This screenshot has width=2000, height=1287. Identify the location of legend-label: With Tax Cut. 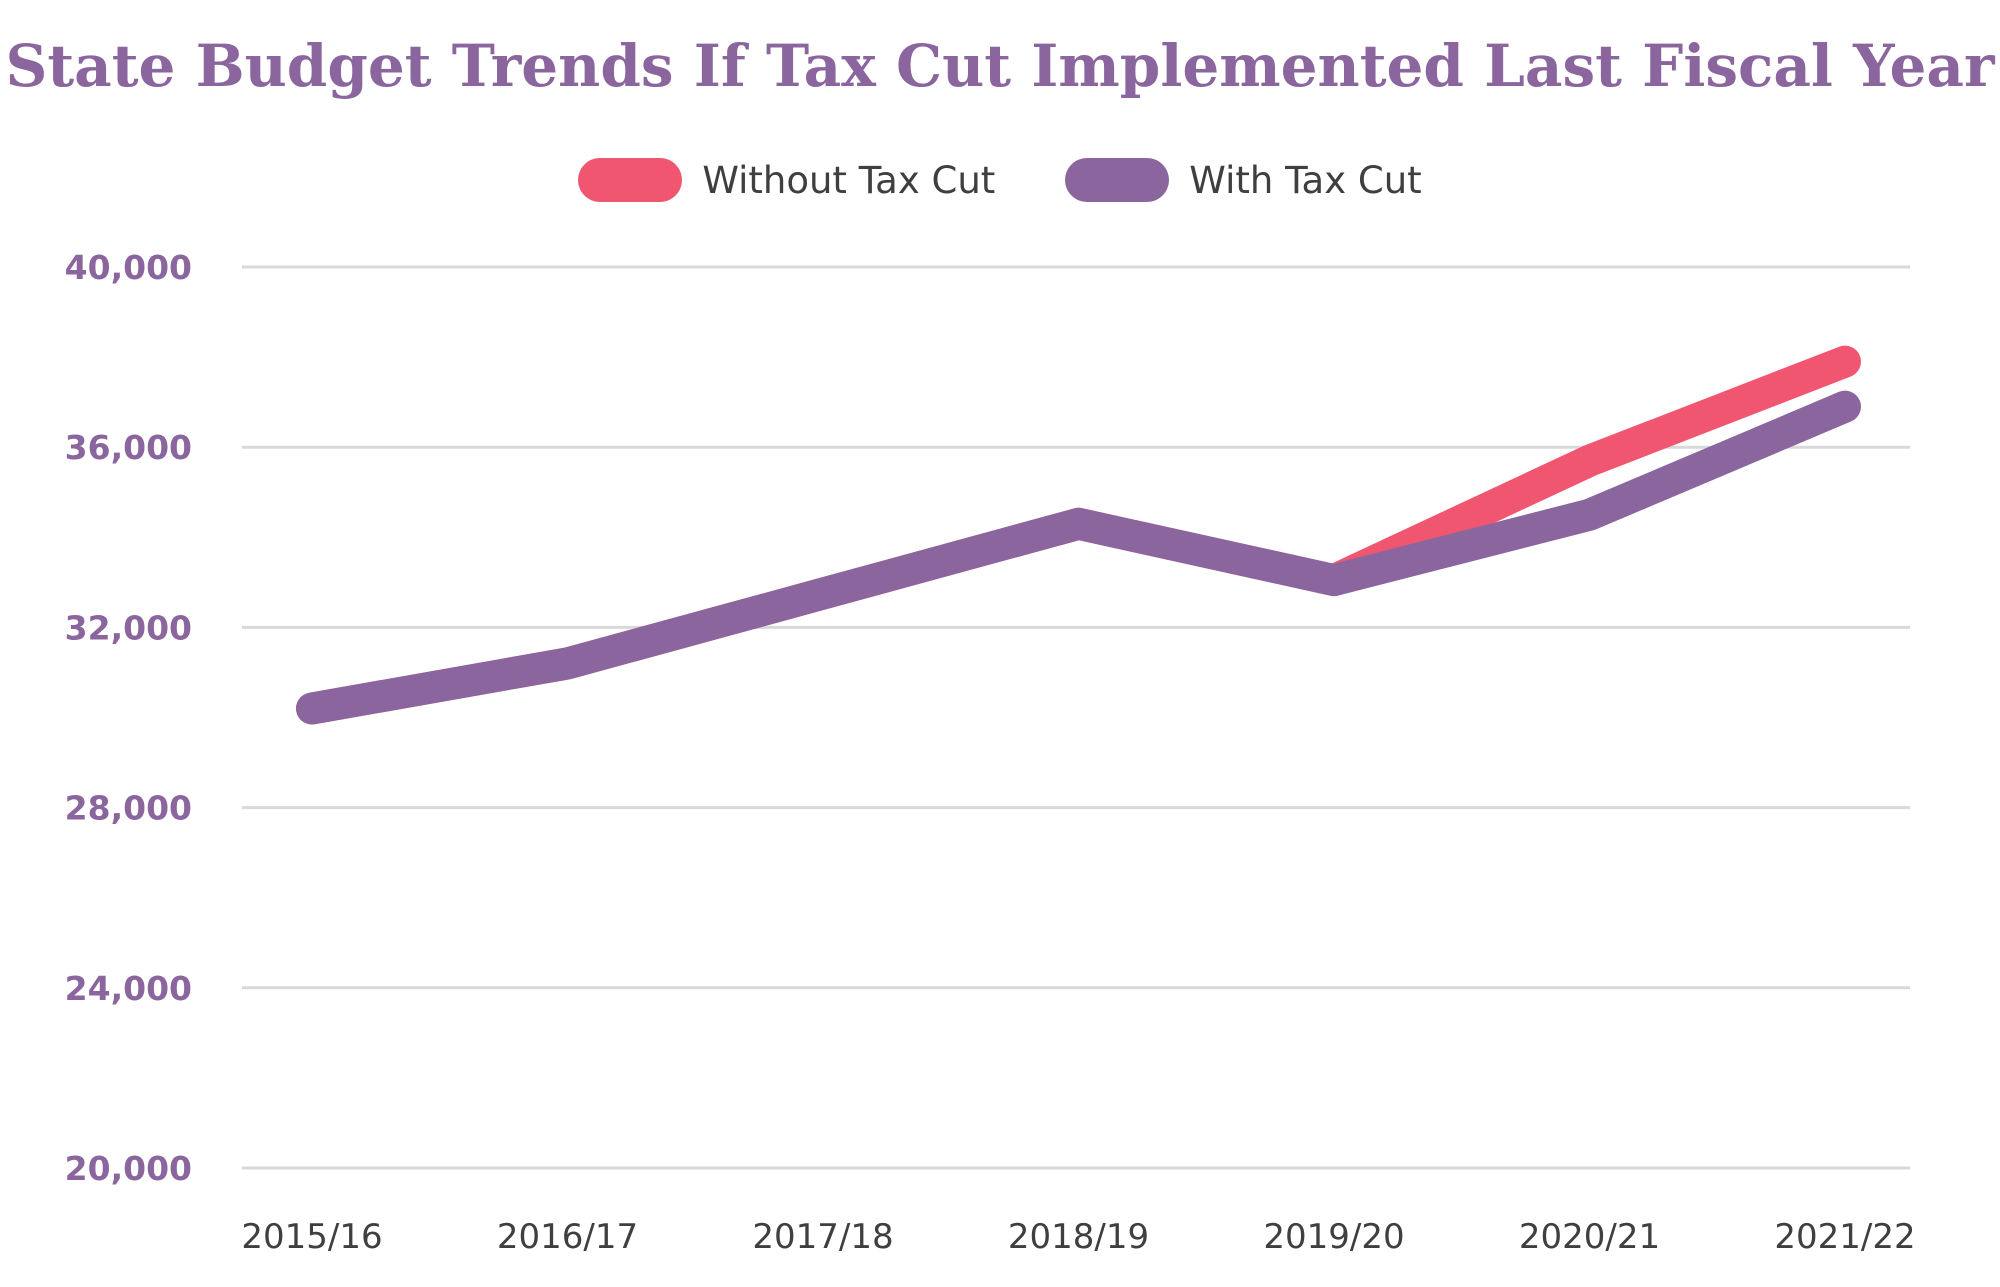
(1305, 180).